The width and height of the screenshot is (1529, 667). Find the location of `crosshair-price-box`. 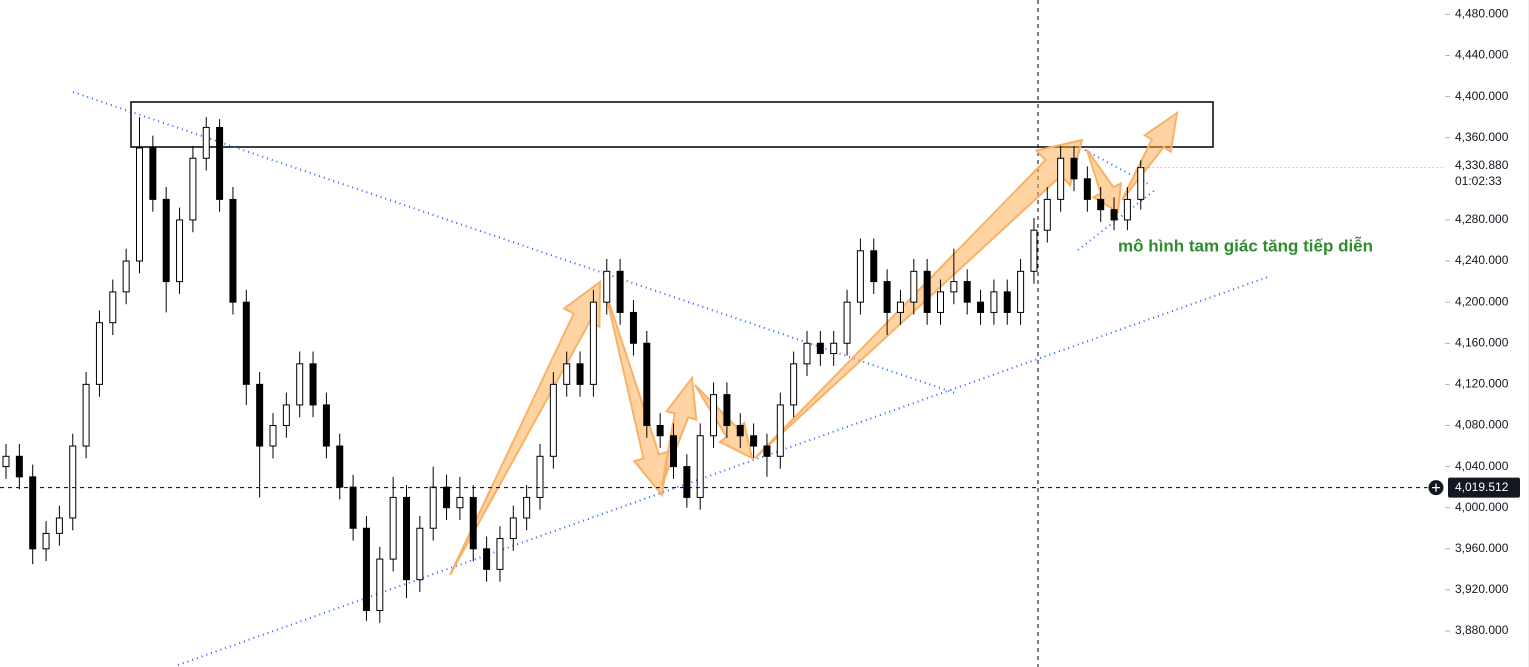

crosshair-price-box is located at coordinates (1484, 487).